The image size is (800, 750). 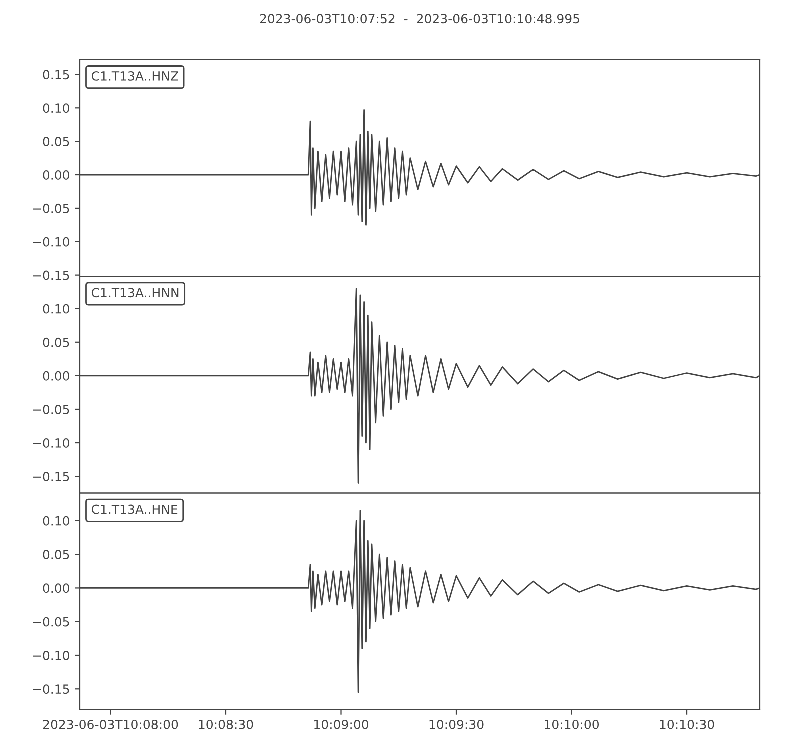 What do you see at coordinates (420, 19) in the screenshot?
I see `chart-title: 2023-06-03T10:07:52 - 2023-06-03T10:10:48.995` at bounding box center [420, 19].